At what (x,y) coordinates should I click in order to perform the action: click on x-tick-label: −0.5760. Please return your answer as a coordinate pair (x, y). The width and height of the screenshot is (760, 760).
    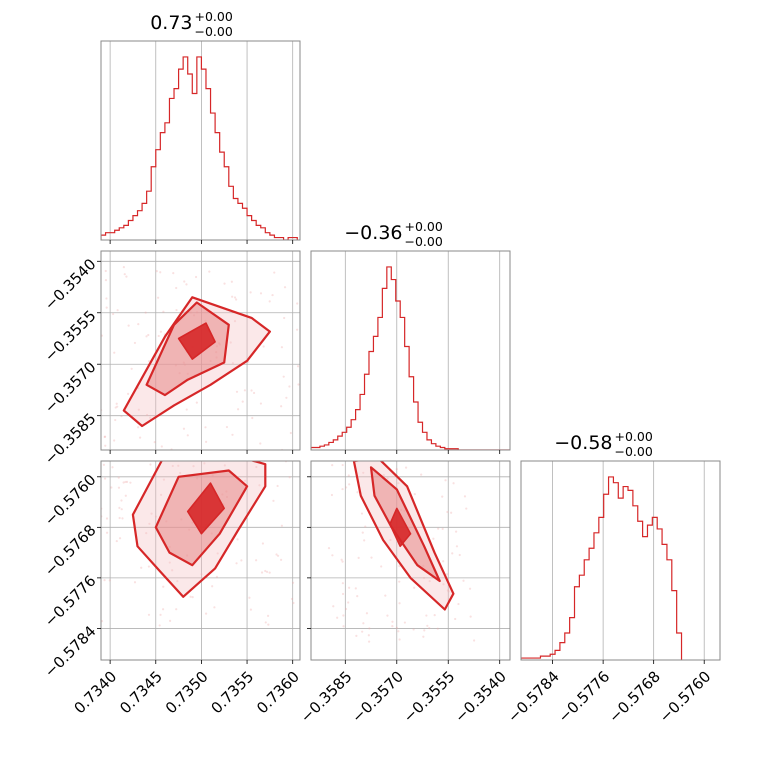
    Looking at the image, I should click on (685, 697).